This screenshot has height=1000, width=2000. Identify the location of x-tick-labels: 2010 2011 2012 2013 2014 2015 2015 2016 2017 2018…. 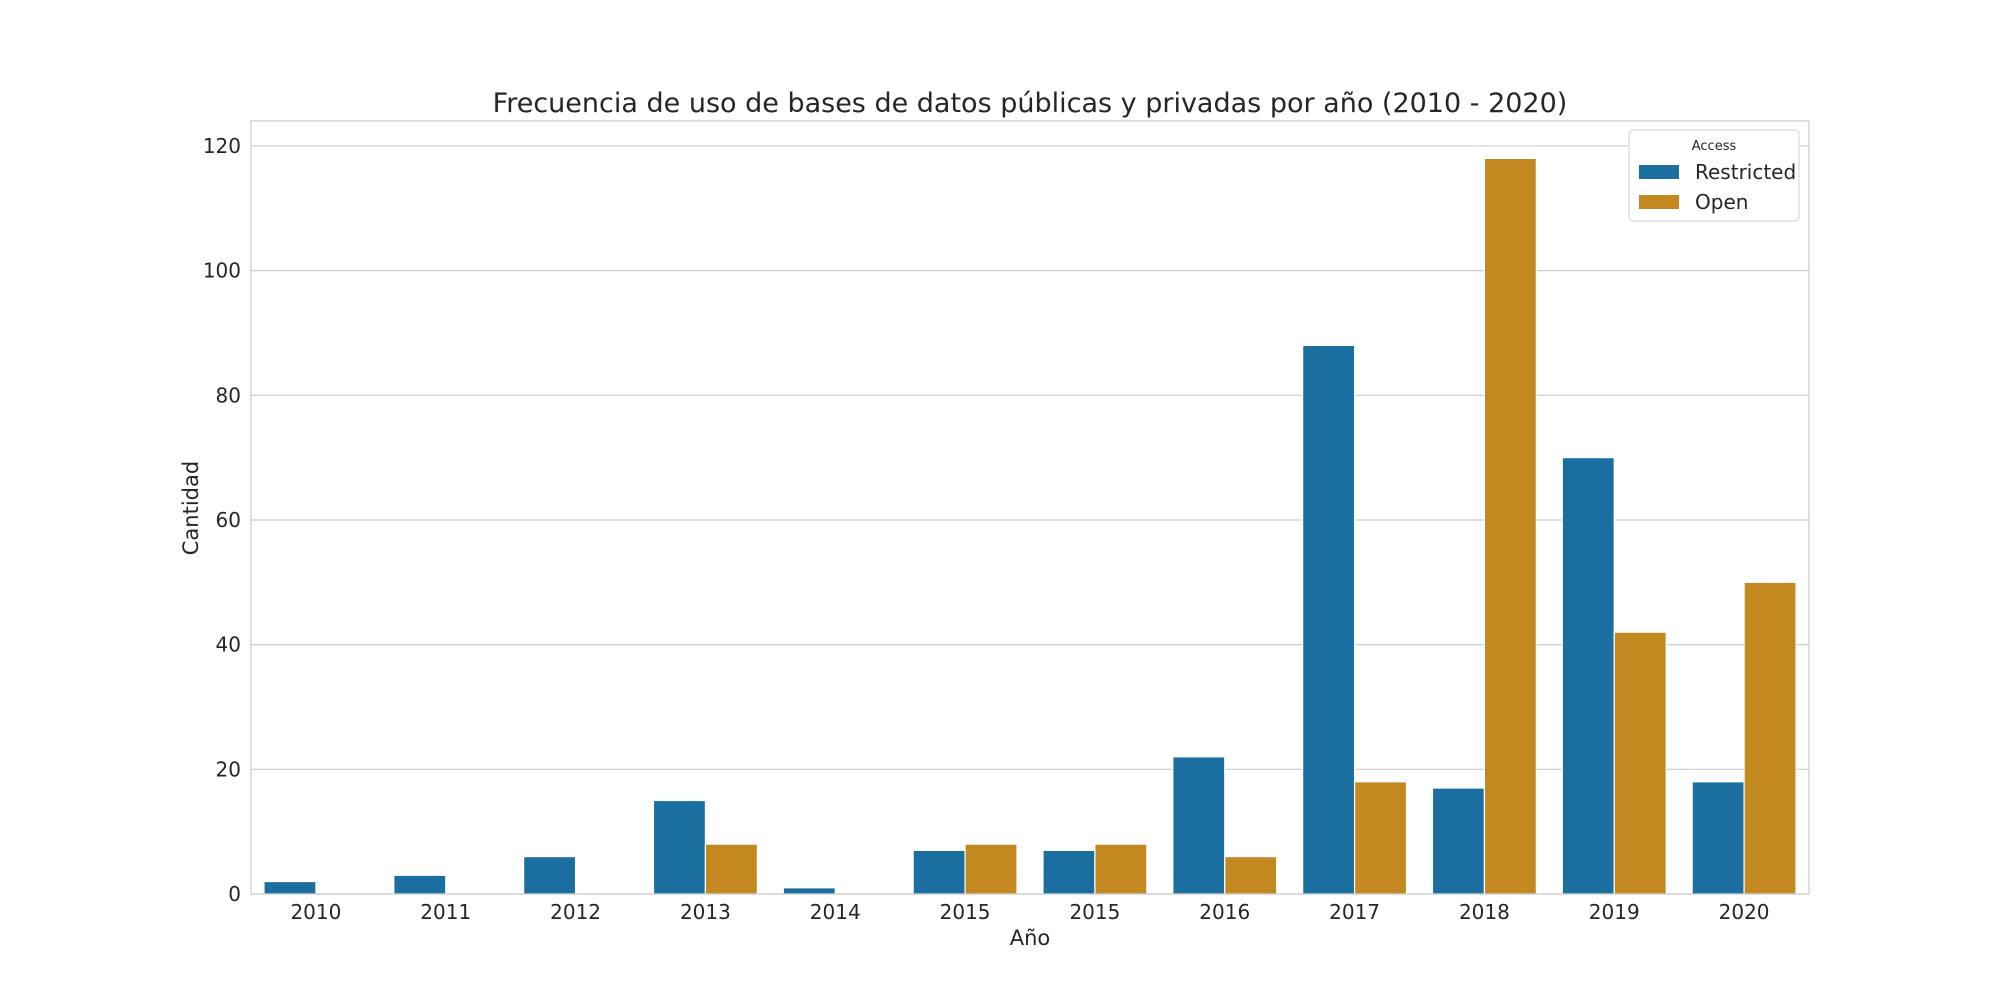
(1029, 912).